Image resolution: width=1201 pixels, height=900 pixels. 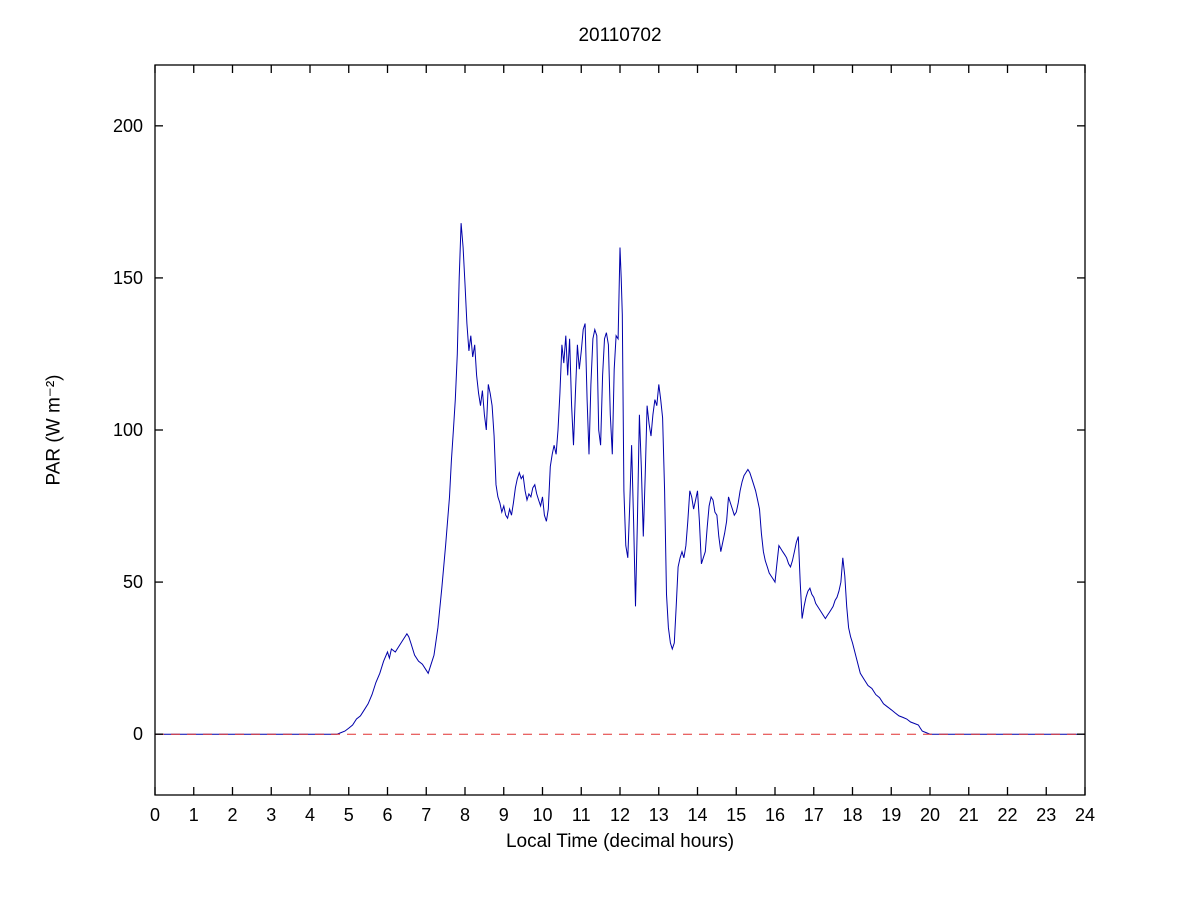 What do you see at coordinates (542, 815) in the screenshot?
I see `x-tick-label: 10` at bounding box center [542, 815].